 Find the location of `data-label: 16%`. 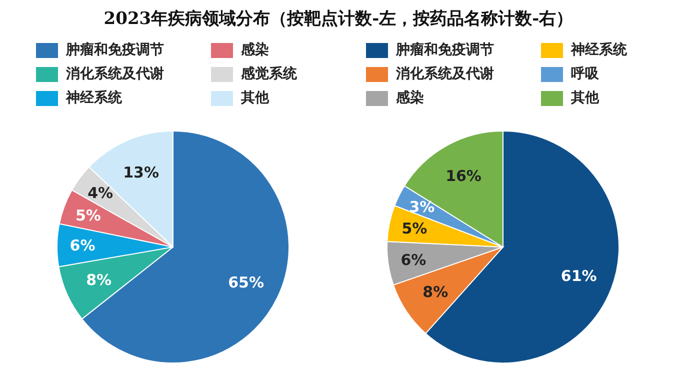

data-label: 16% is located at coordinates (464, 176).